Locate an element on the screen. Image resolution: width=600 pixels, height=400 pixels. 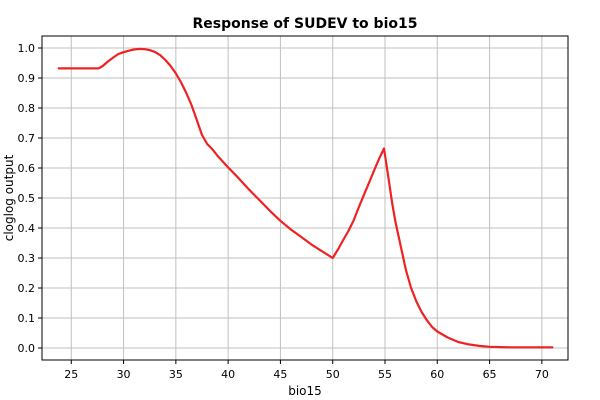
x-tick-label: 45 is located at coordinates (280, 374).